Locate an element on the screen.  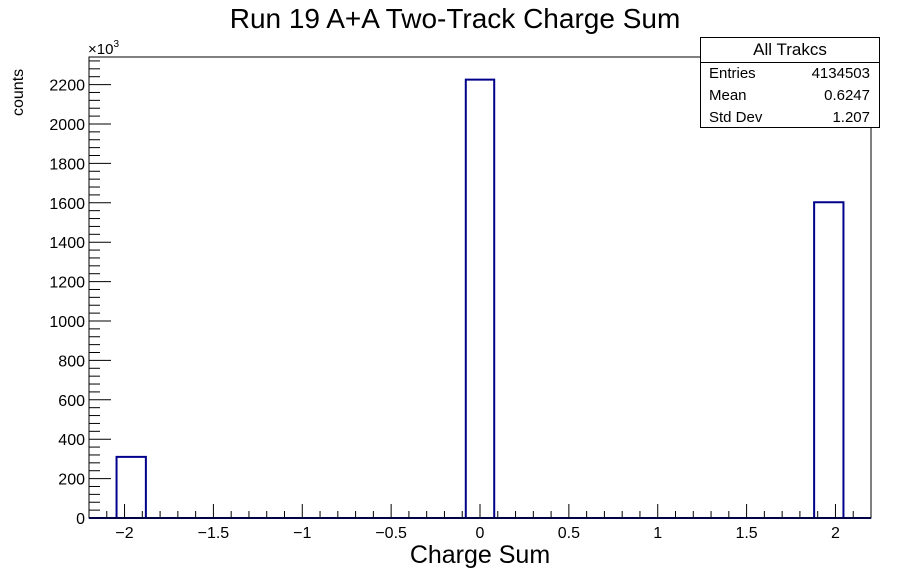
chart-title: Run 19 A+A Two-Track Charge Sum is located at coordinates (455, 18).